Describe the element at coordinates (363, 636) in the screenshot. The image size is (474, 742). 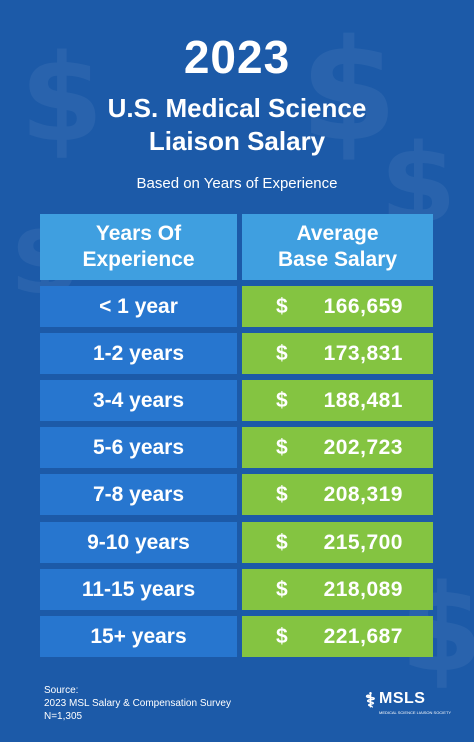
I see `salary-amount: 221,687` at that location.